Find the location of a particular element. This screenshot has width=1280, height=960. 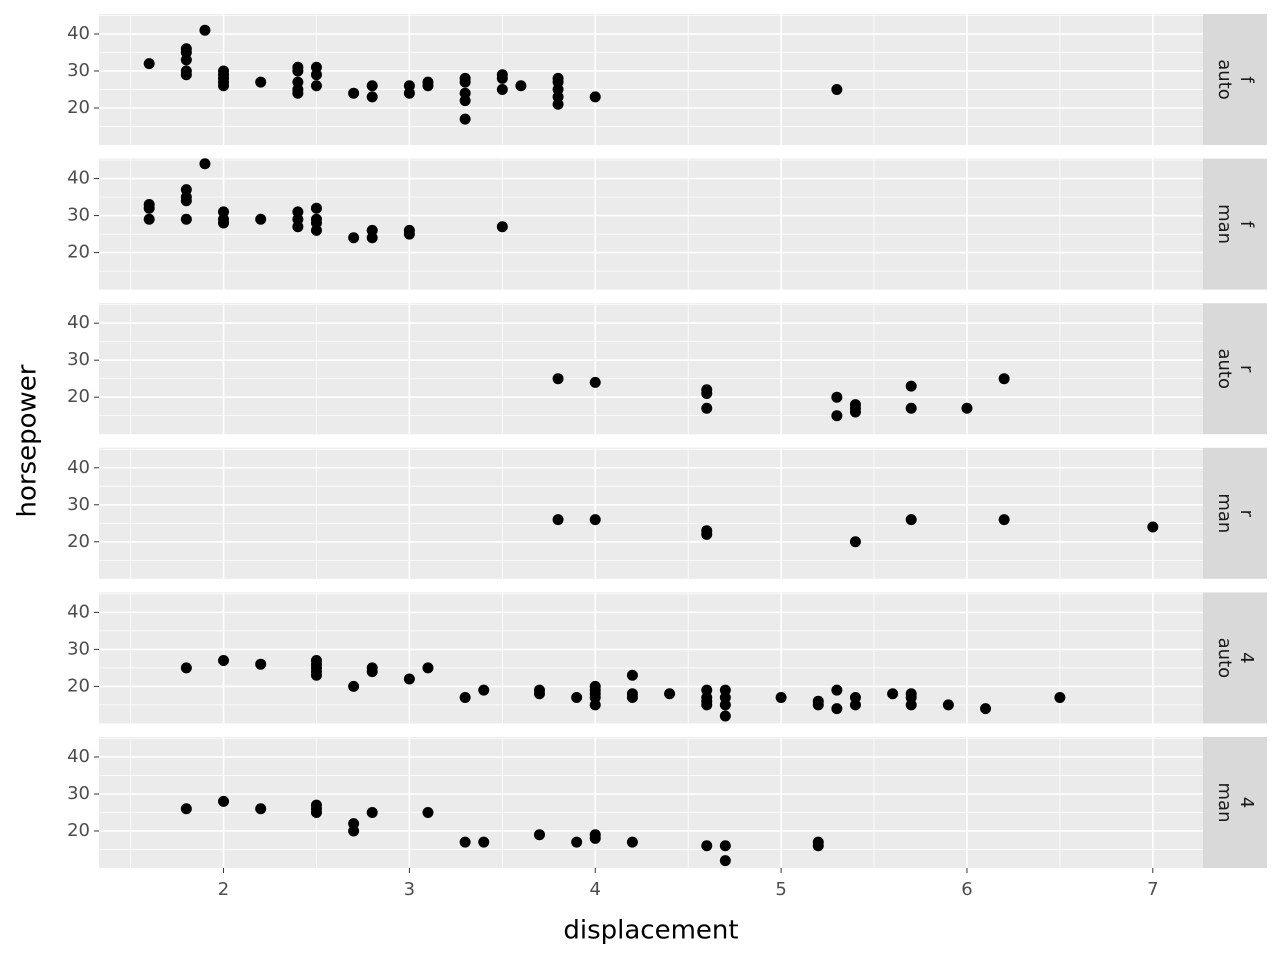

x-tick-label: 6 is located at coordinates (966, 889).